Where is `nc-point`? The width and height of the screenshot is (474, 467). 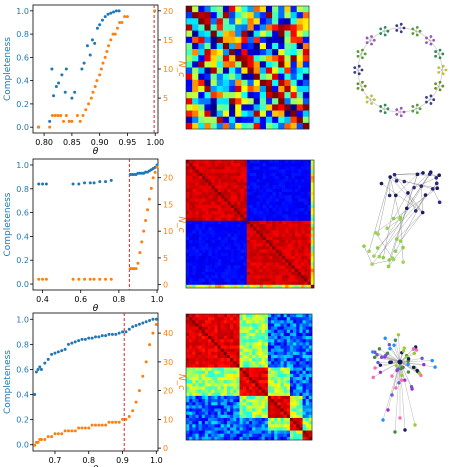 nc-point is located at coordinates (116, 422).